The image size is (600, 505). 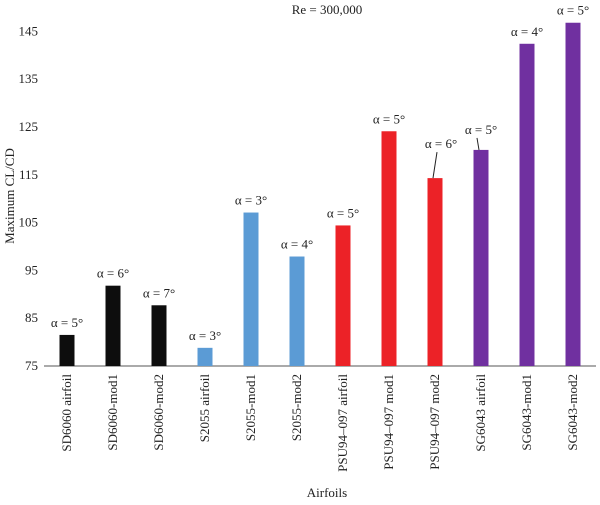 I want to click on data-annotation: α = 7°, so click(x=159, y=292).